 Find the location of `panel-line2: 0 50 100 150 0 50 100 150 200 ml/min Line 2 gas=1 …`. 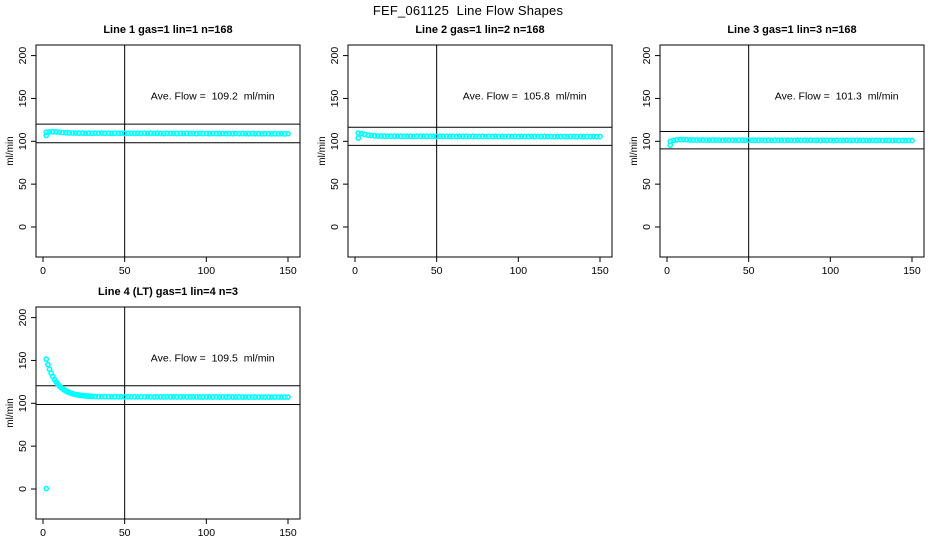

panel-line2: 0 50 100 150 0 50 100 150 200 ml/min Line 2 gas=1 … is located at coordinates (465, 150).